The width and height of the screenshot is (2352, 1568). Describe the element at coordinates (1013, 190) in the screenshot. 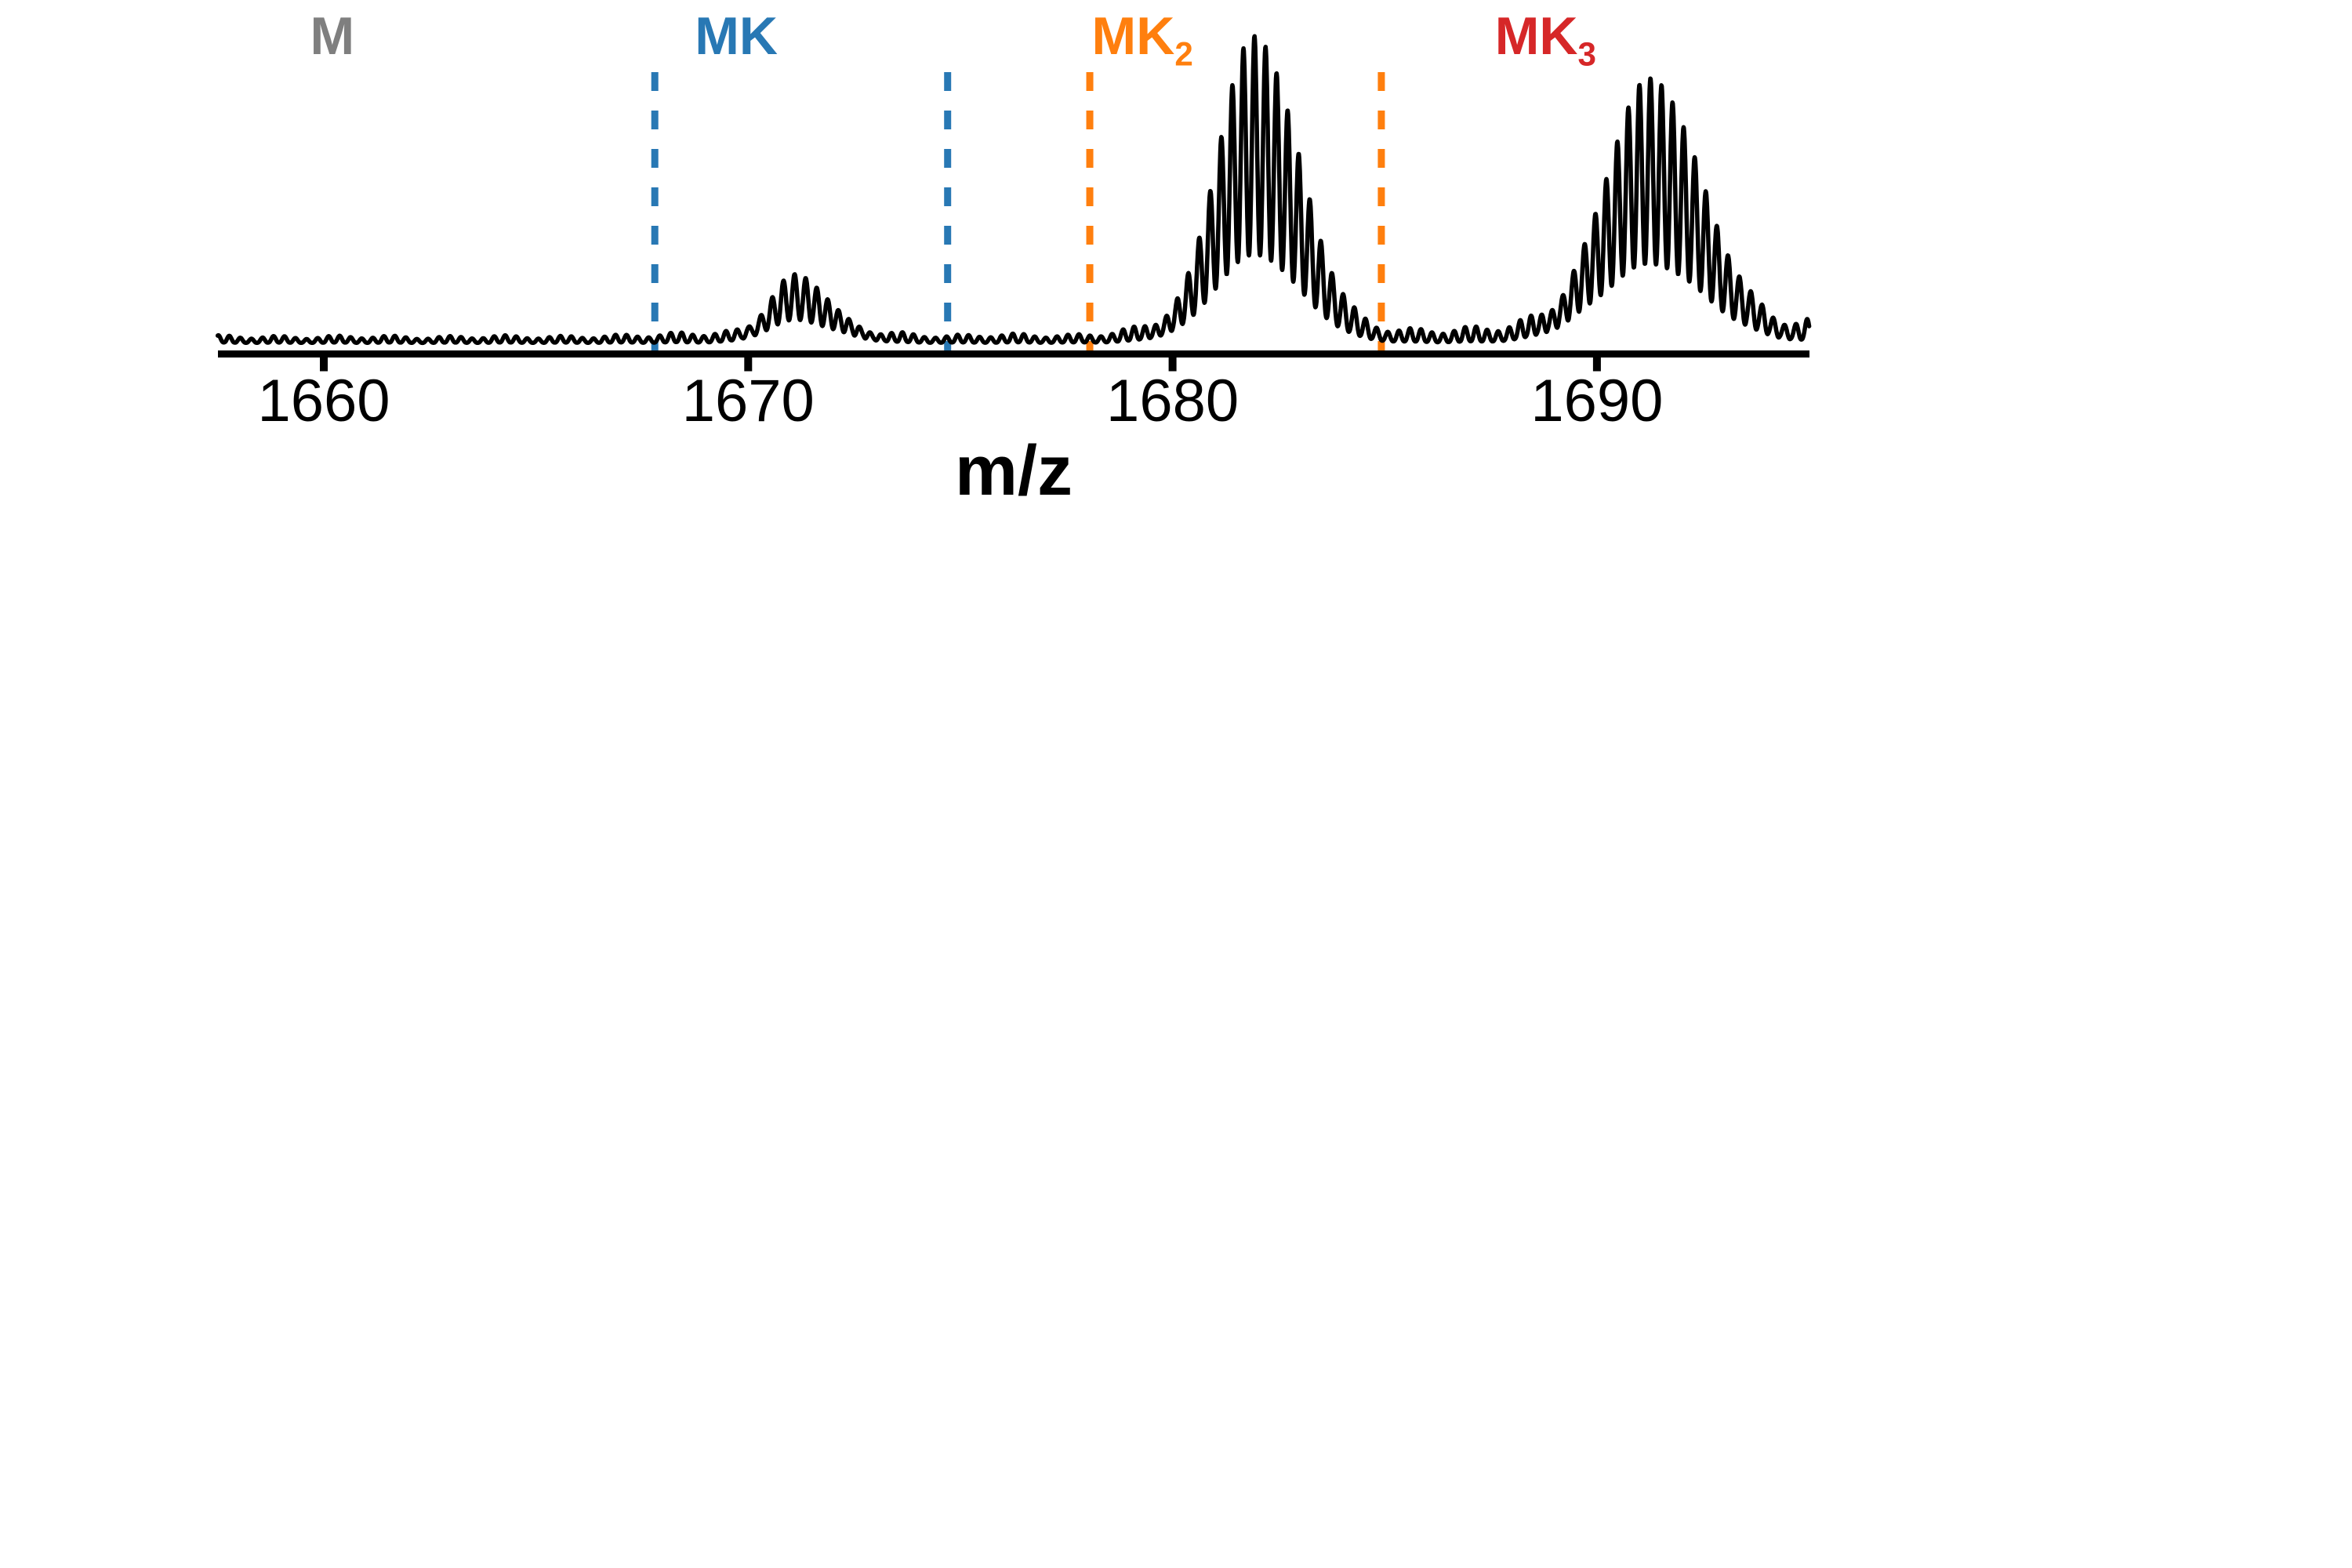

I see `spectrum-trace` at that location.